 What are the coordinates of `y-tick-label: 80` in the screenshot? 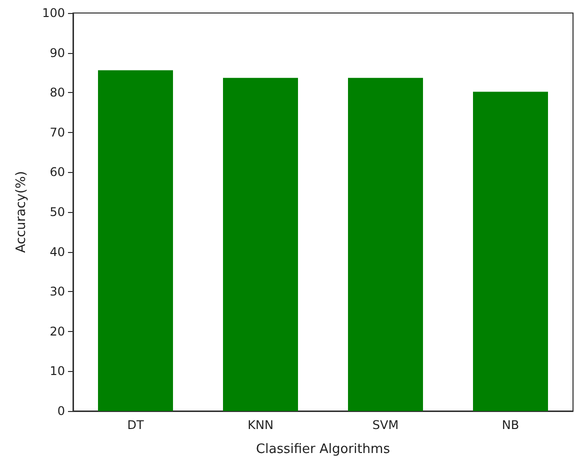 It's located at (57, 93).